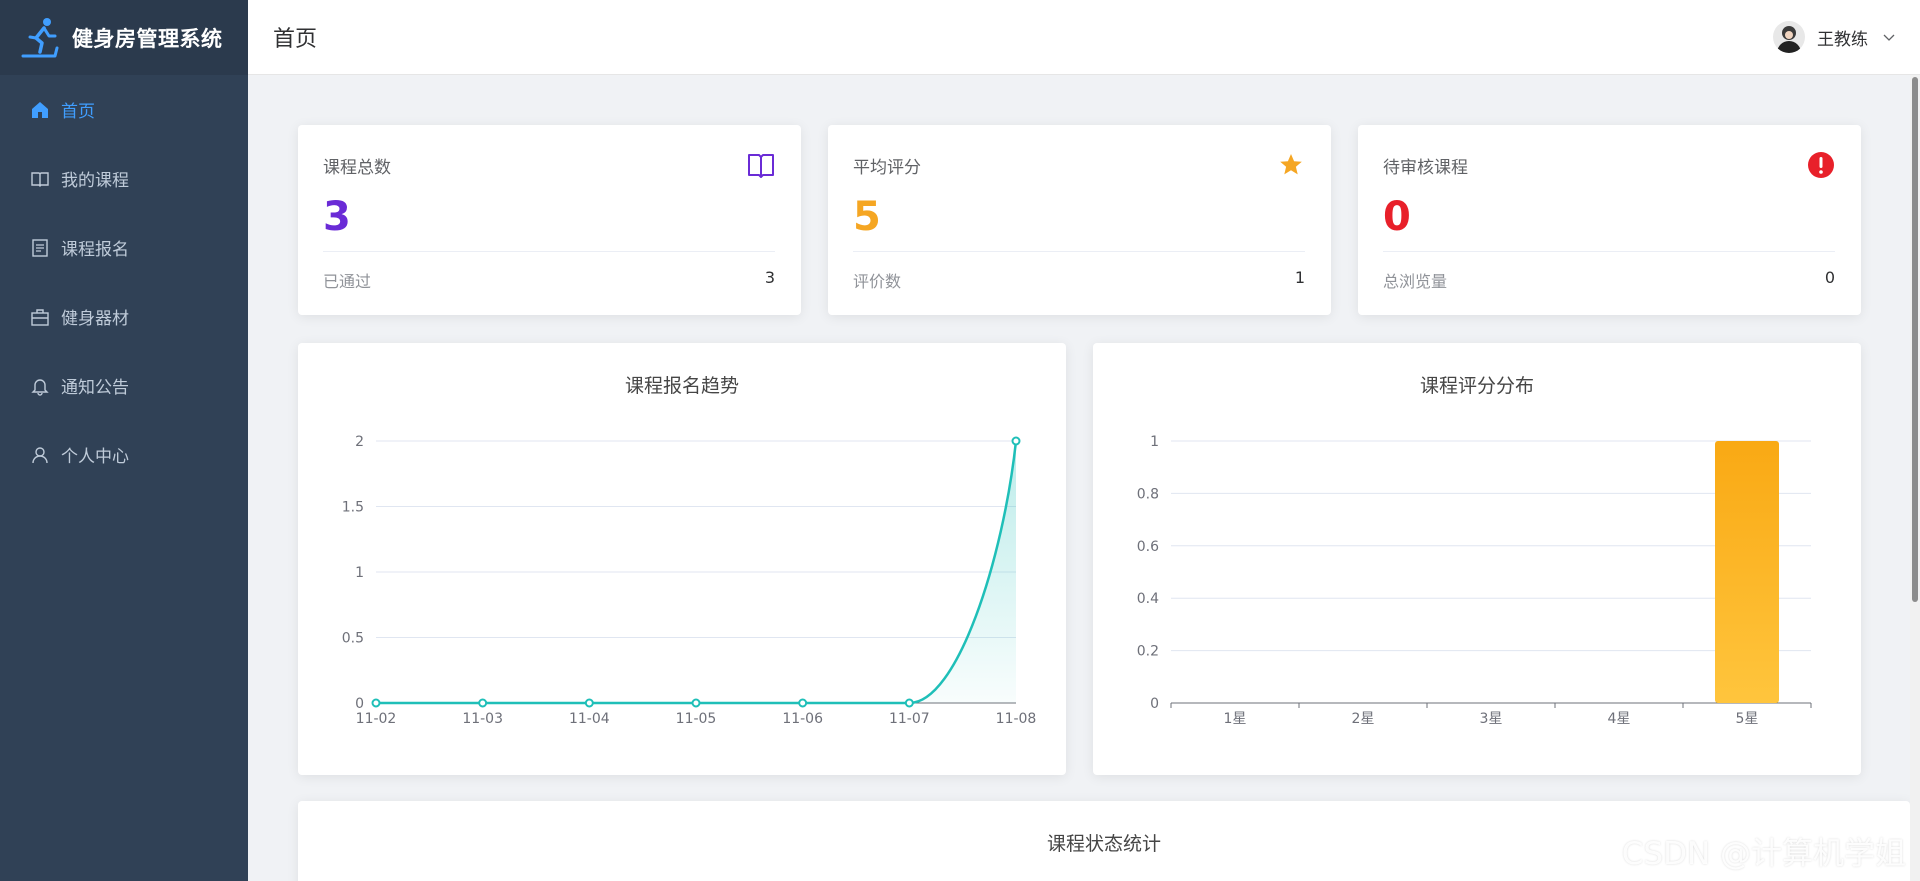 The image size is (1920, 881). I want to click on chart-title: 课程评分分布, so click(1476, 386).